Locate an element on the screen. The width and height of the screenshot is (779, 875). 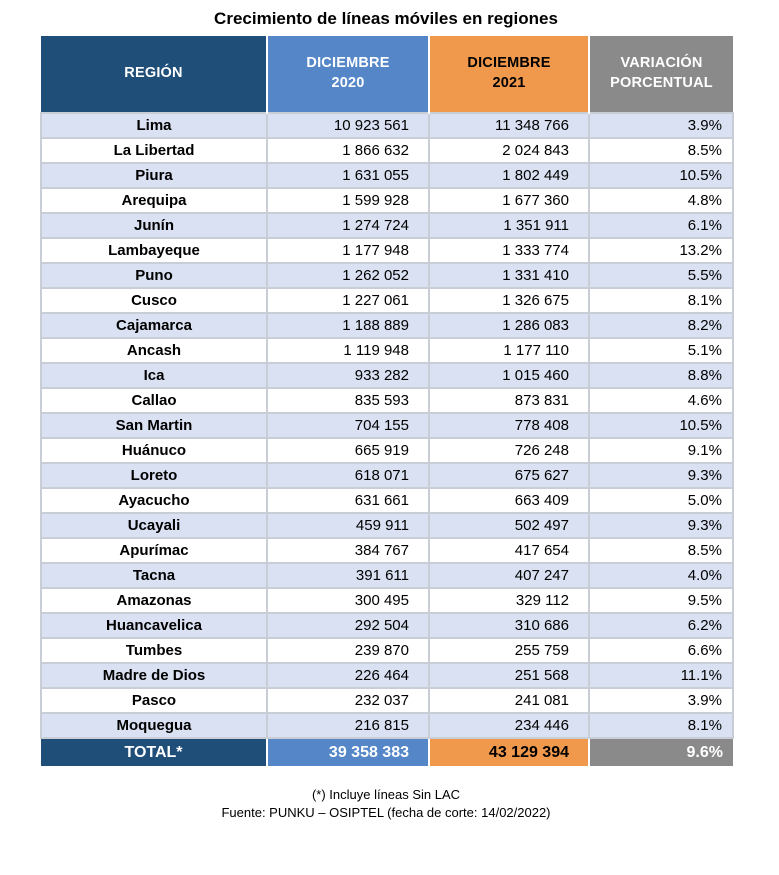
table-row: Ucayali 459 911 502 497 9.3% is located at coordinates (387, 525).